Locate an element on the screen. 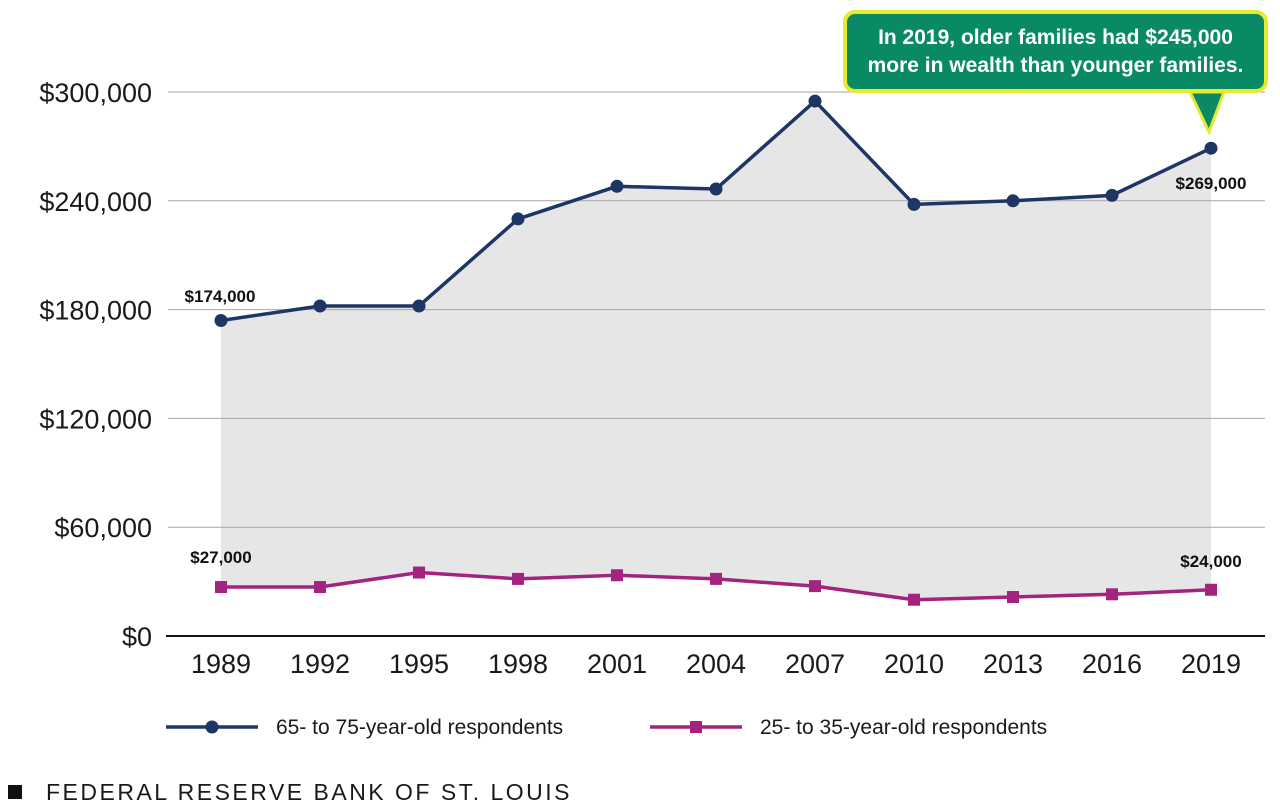  source-credit: FEDERAL RESERVE BANK OF ST. LOUIS is located at coordinates (290, 792).